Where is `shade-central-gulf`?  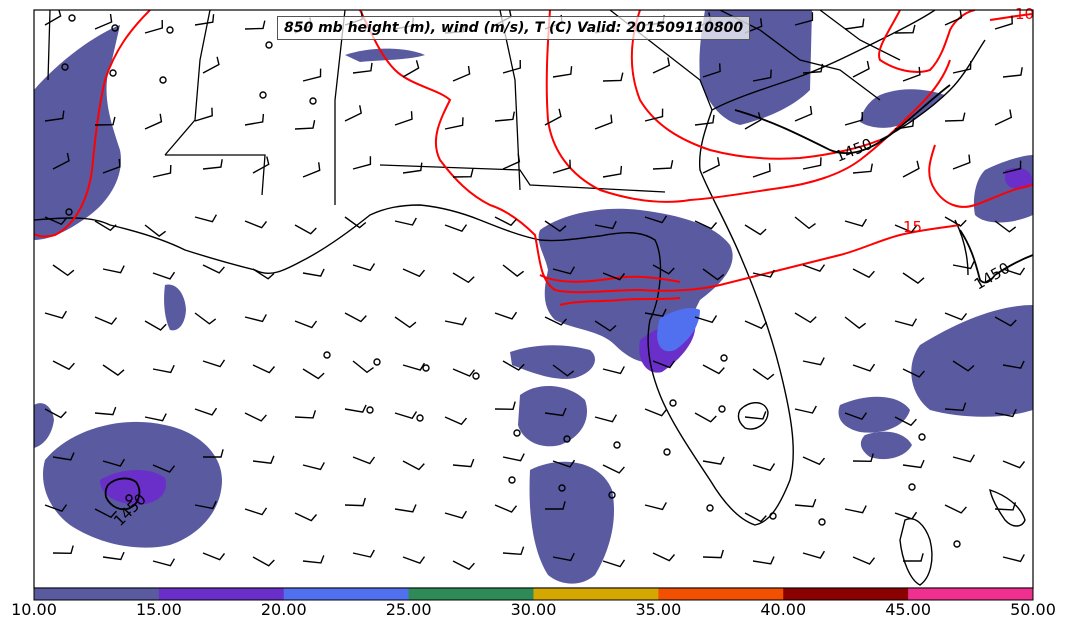 shade-central-gulf is located at coordinates (553, 416).